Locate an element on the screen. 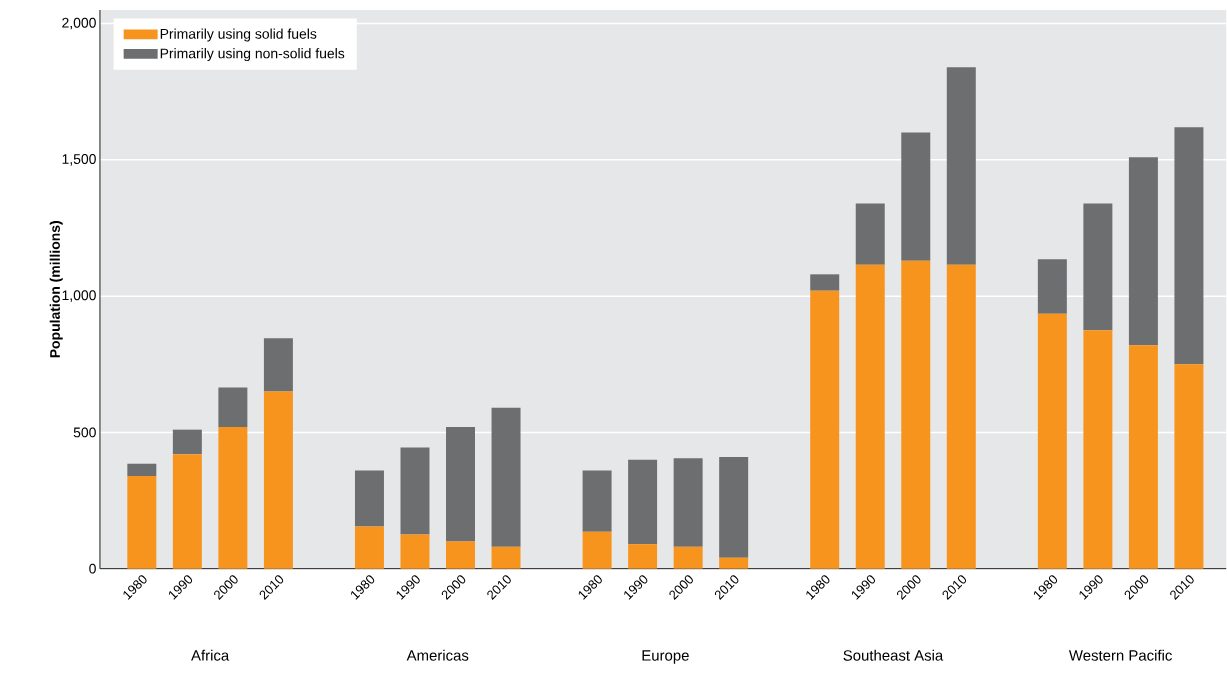  text: Americas is located at coordinates (437, 655).